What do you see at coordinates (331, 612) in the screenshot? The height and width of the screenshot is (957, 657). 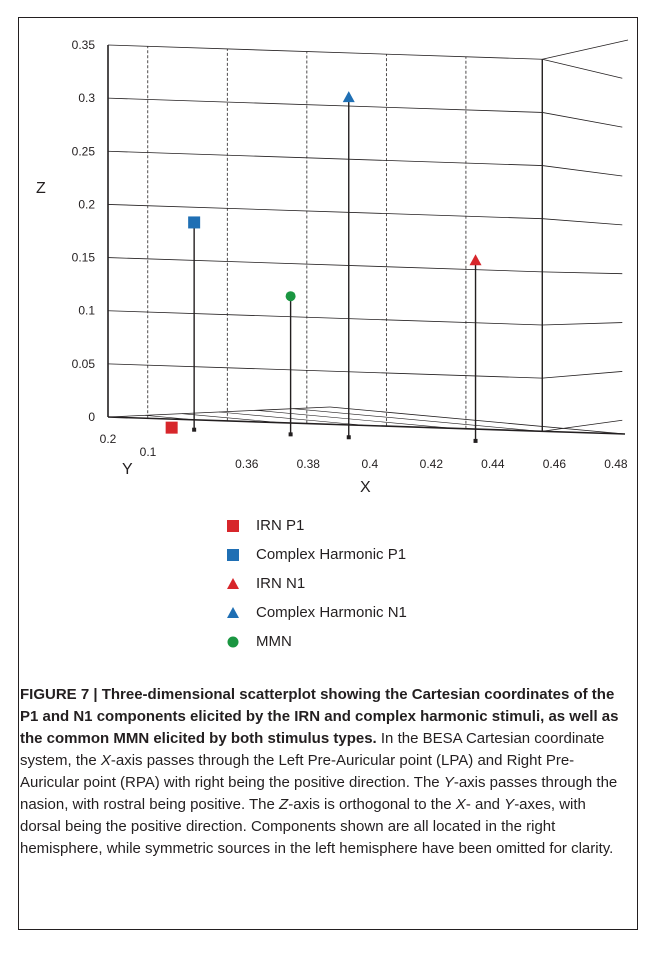 I see `legend-label: Complex Harmonic N1` at bounding box center [331, 612].